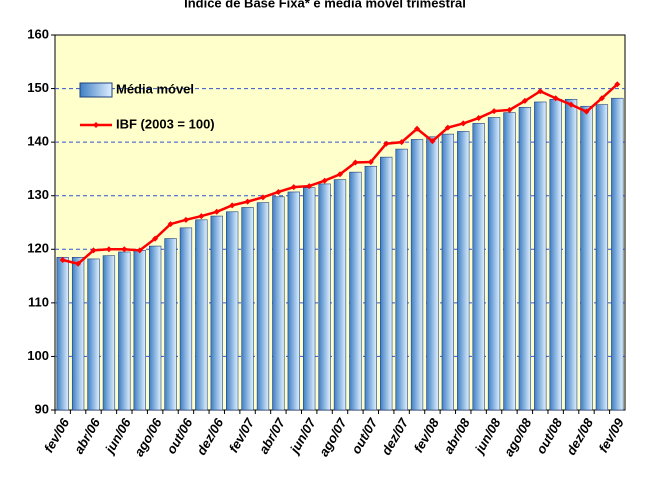 The image size is (650, 495). I want to click on legend-label: Média móvel, so click(155, 88).